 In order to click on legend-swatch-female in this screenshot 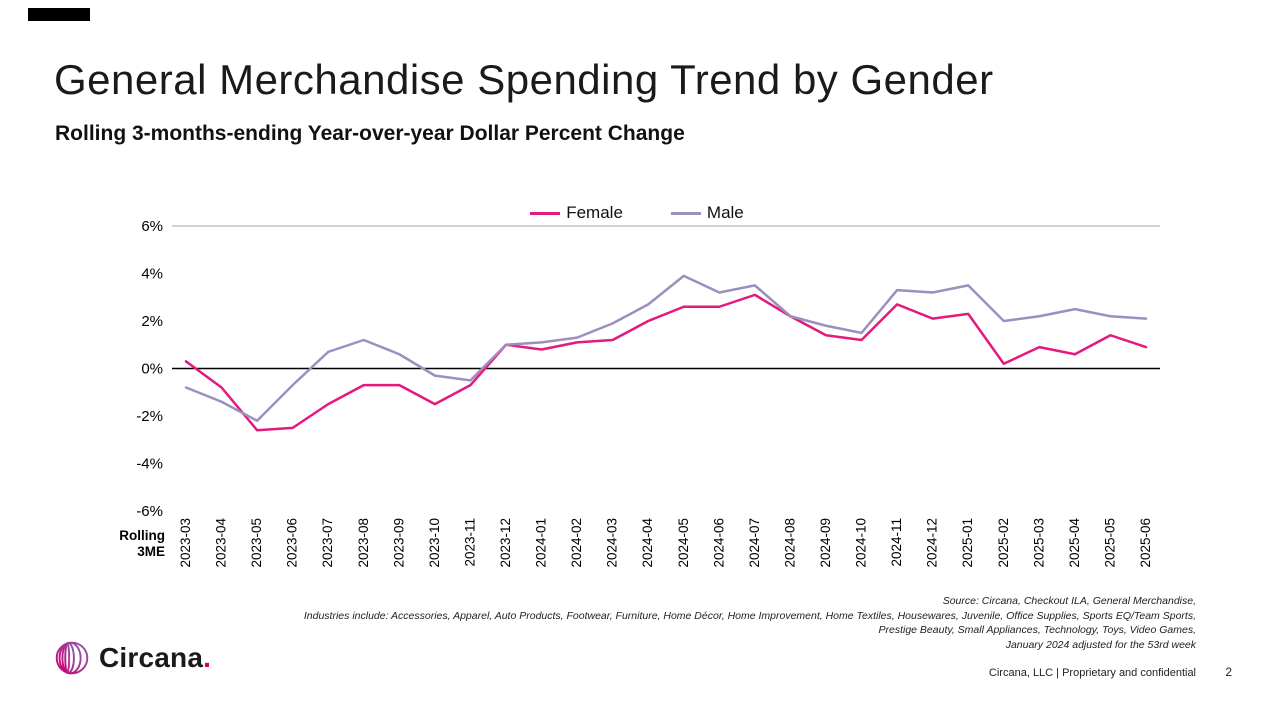, I will do `click(545, 213)`.